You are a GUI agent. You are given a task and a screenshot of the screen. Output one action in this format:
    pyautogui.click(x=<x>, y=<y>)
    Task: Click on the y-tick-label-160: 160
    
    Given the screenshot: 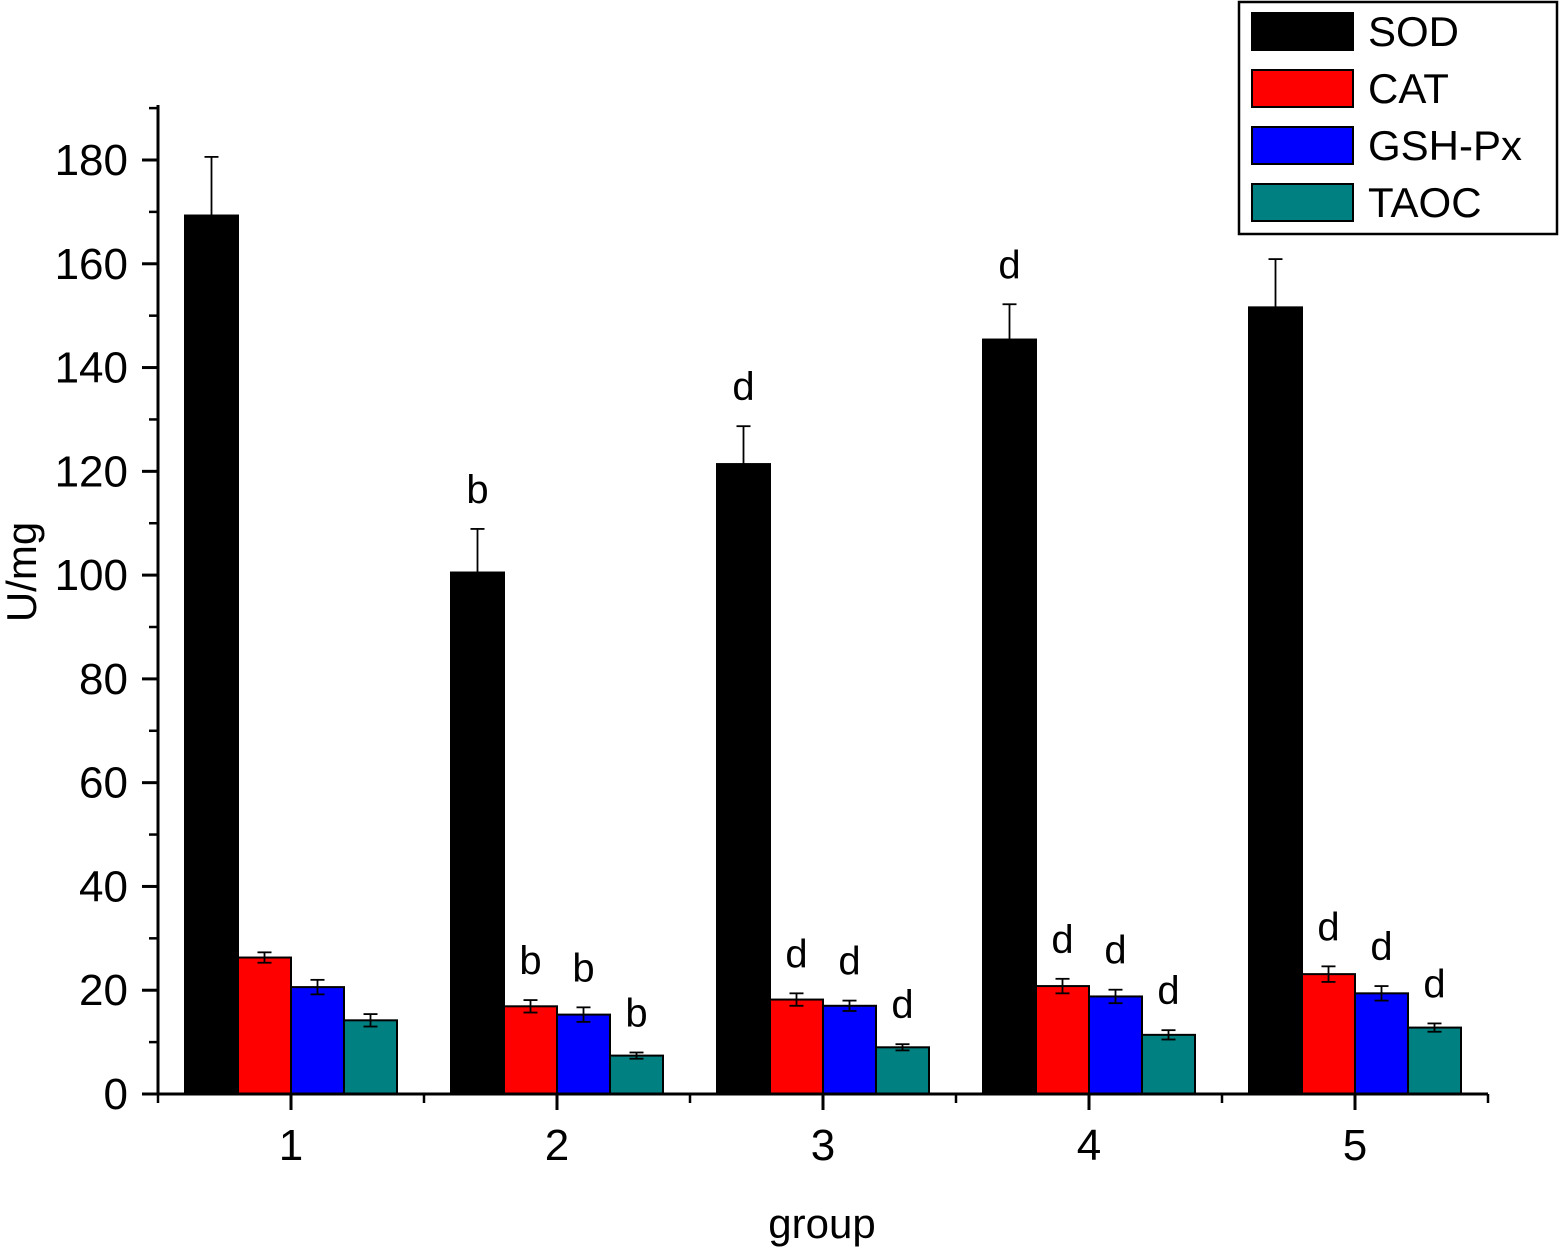 What is the action you would take?
    pyautogui.click(x=91, y=264)
    